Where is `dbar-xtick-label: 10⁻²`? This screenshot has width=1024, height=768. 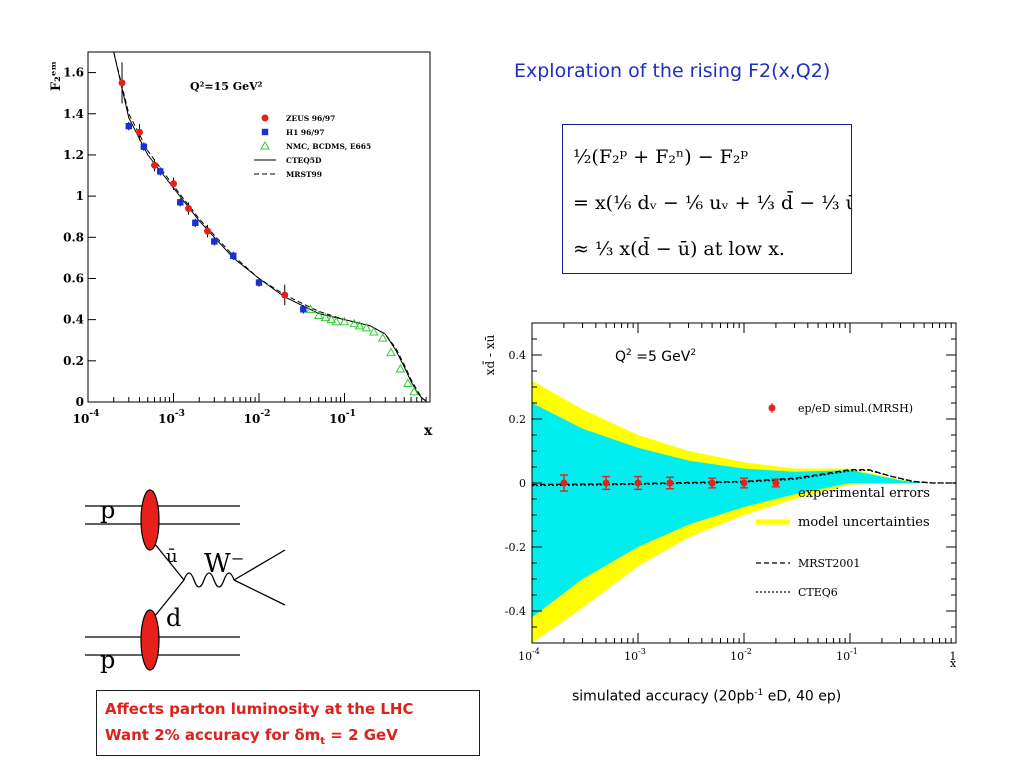
dbar-xtick-label: 10⁻² is located at coordinates (741, 655).